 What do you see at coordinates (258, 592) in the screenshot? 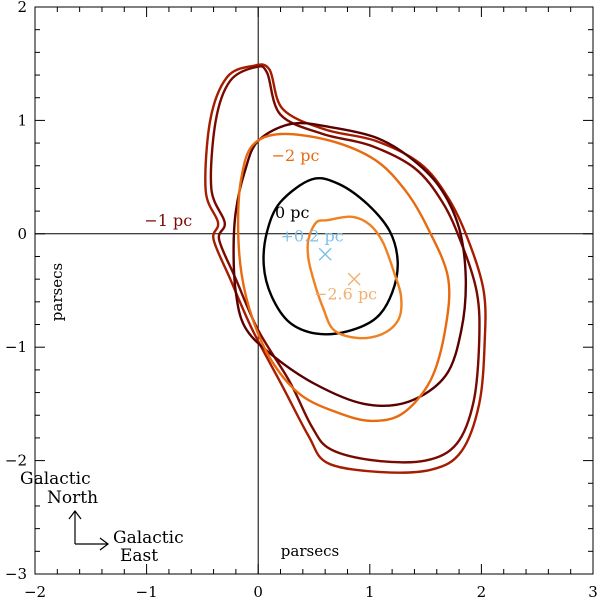
I see `x-tick-label: 0` at bounding box center [258, 592].